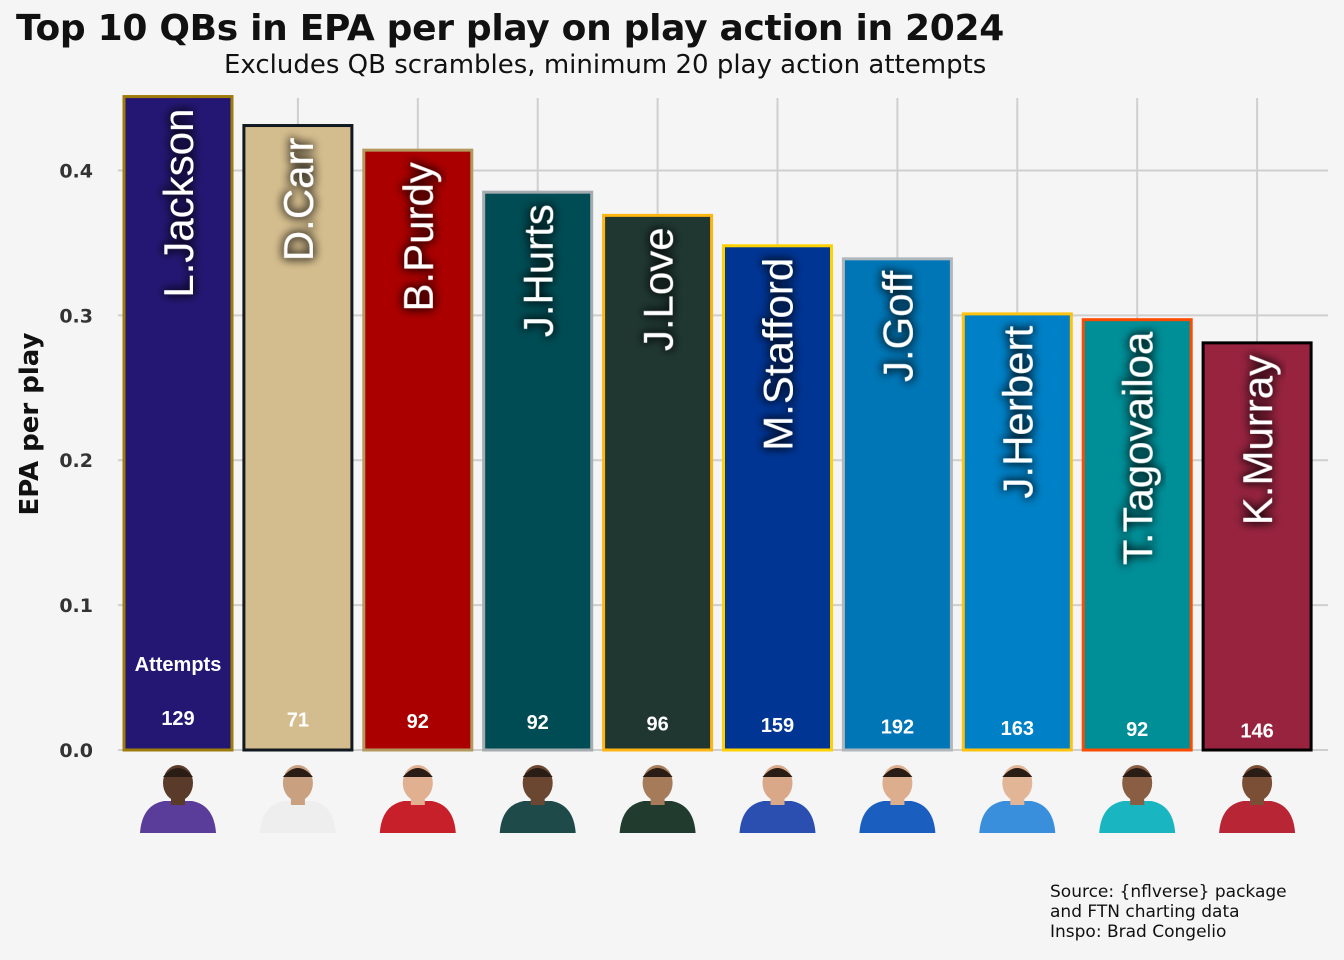 The image size is (1344, 960). What do you see at coordinates (1017, 729) in the screenshot?
I see `attempts-value: 163` at bounding box center [1017, 729].